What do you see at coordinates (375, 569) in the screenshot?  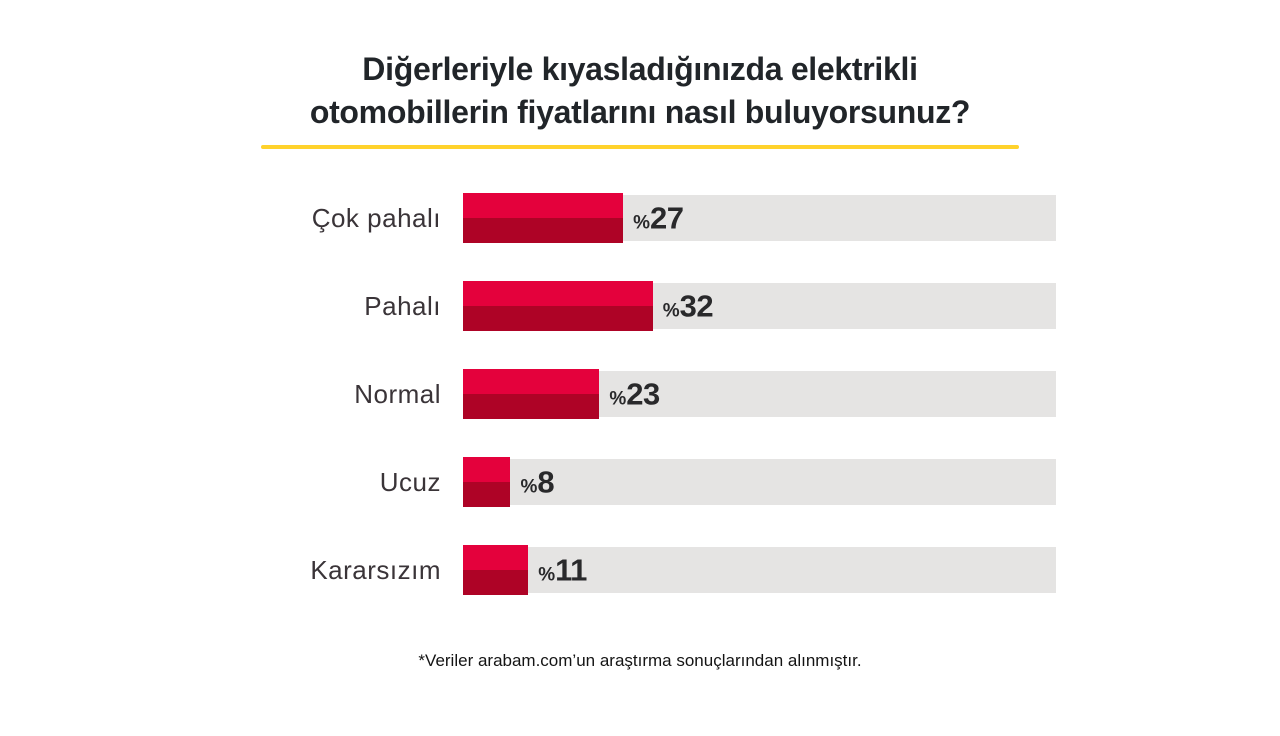 I see `bar-label: Kararsızım` at bounding box center [375, 569].